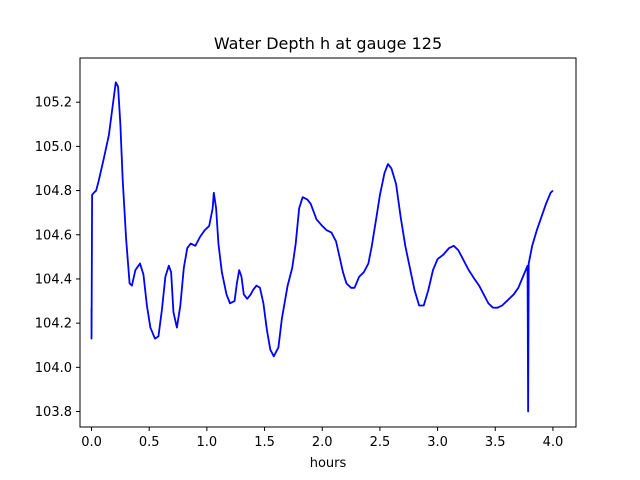 This screenshot has height=480, width=640. I want to click on y-axis: 103.8 104.0 104.2 104.4 104.6 104.8 105.0 105.2, so click(57, 258).